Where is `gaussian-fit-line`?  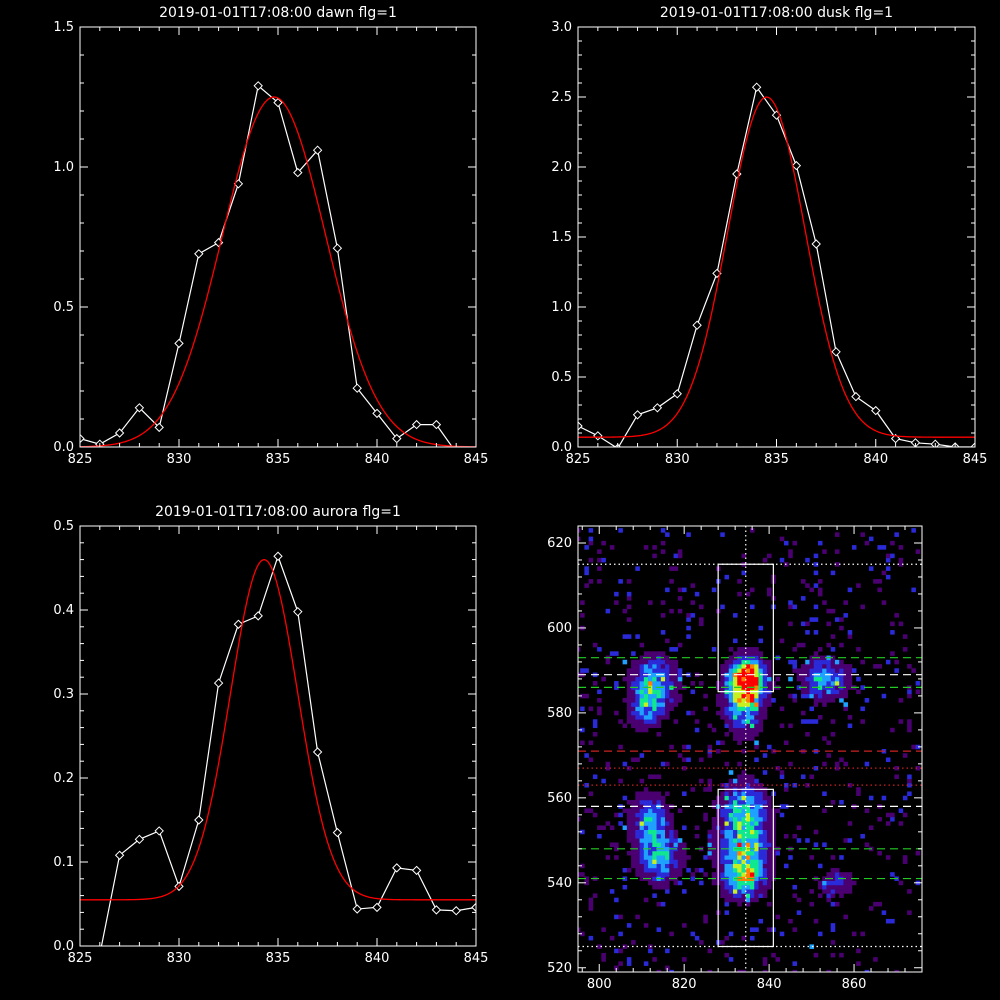
gaussian-fit-line is located at coordinates (776, 267).